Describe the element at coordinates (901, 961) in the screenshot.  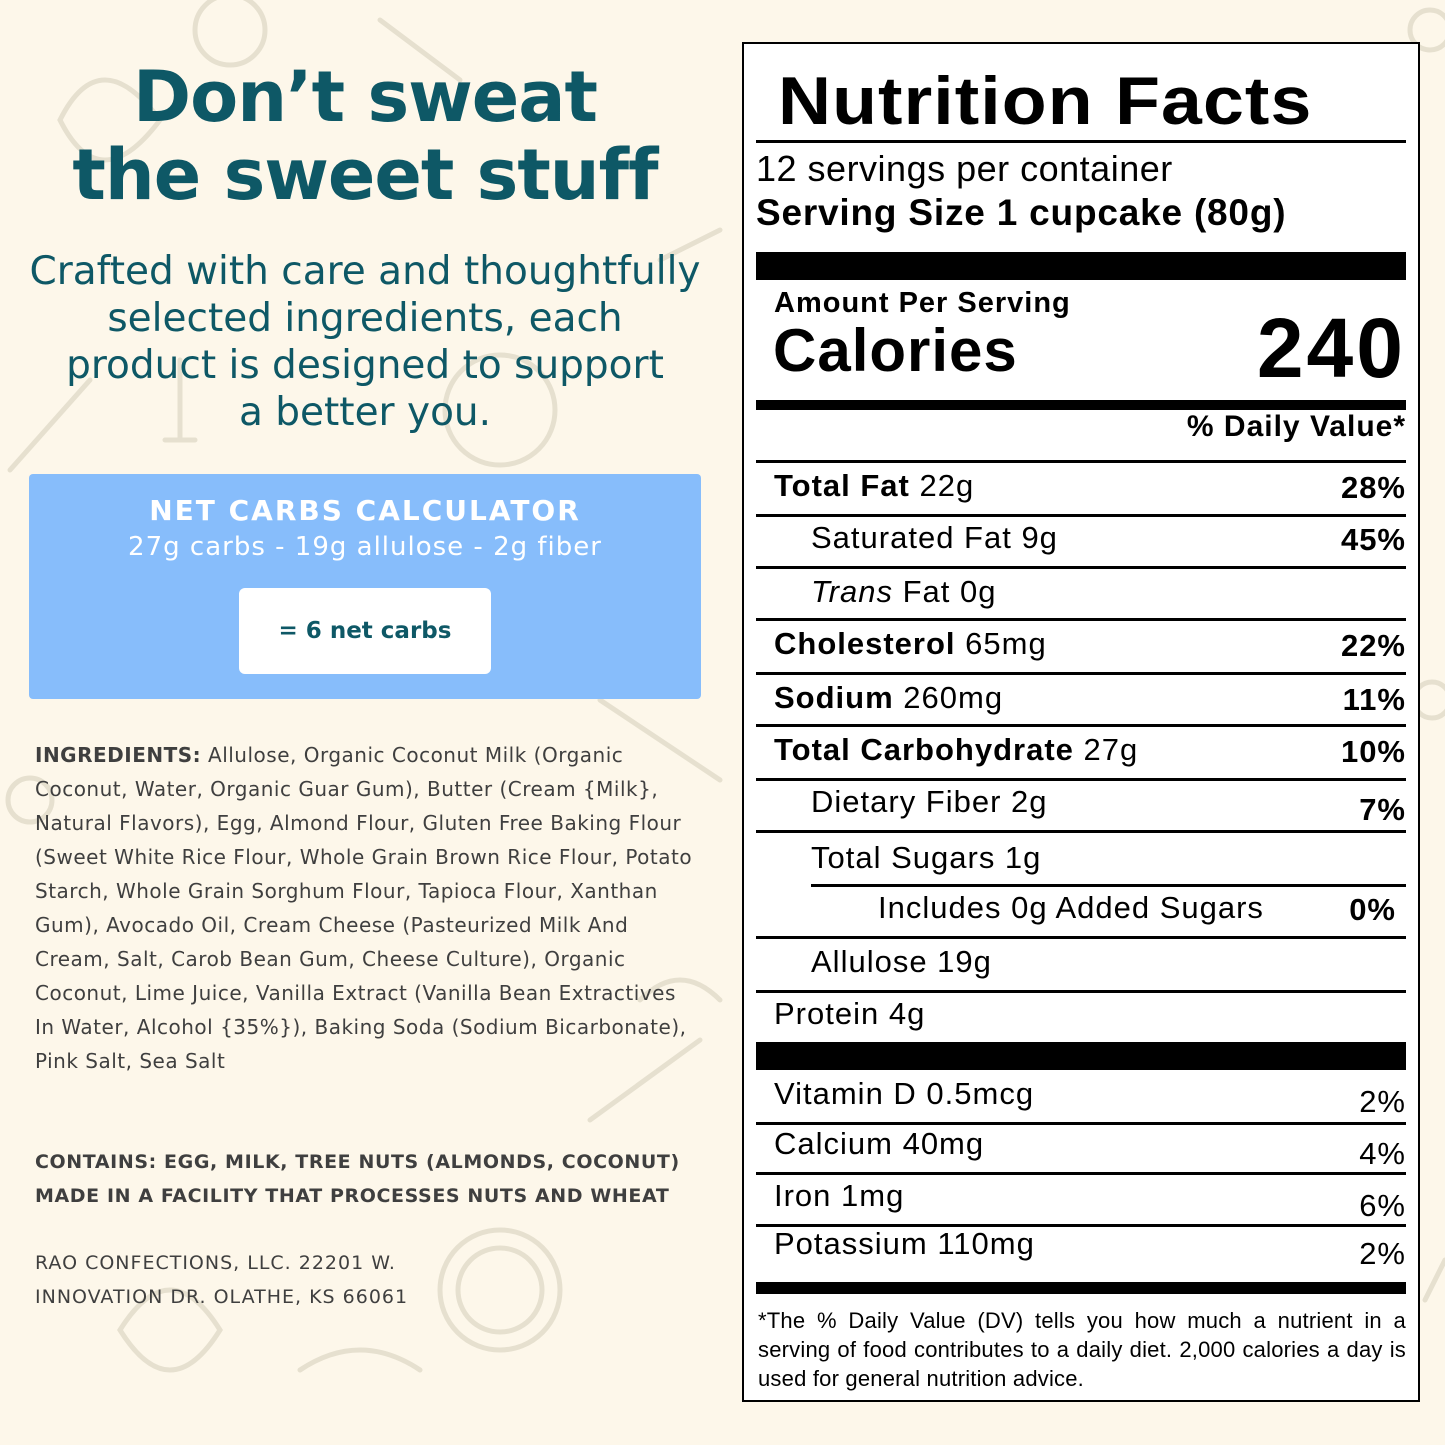
I see `nutrient-name: Allulose 19g` at that location.